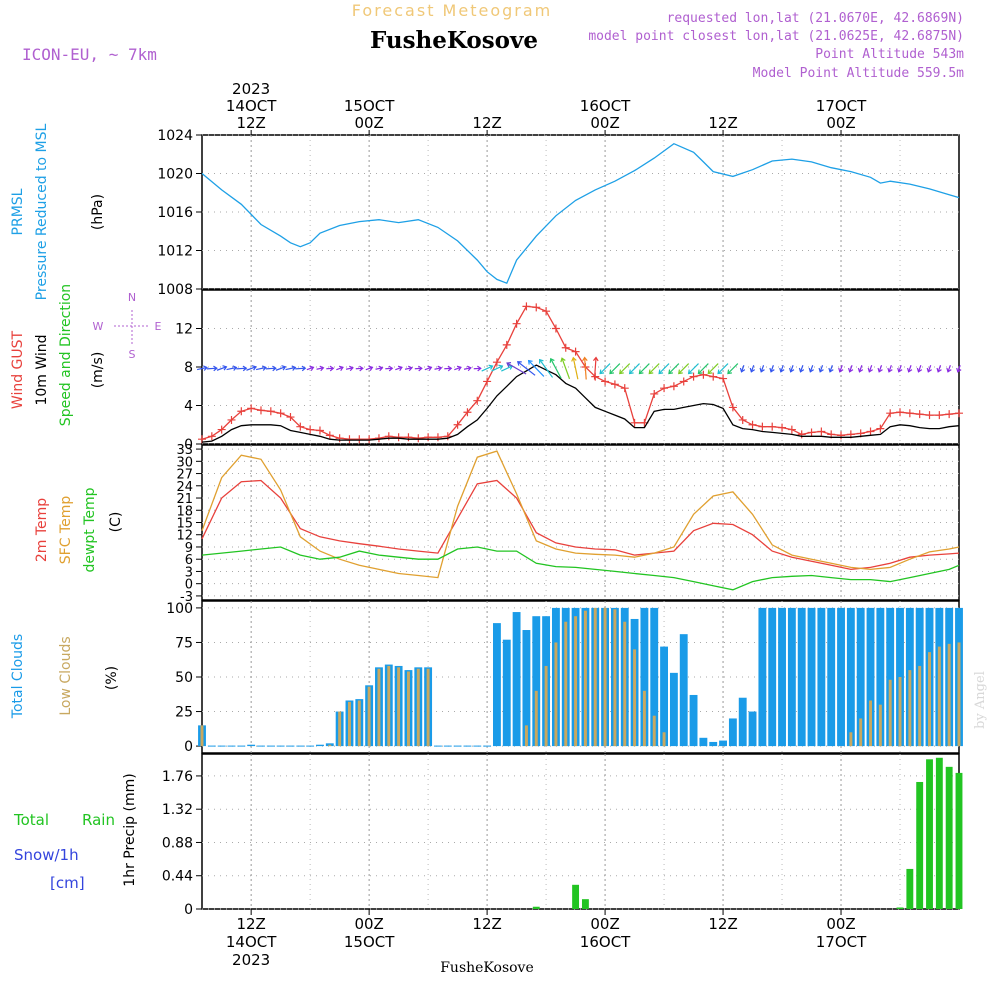 This screenshot has width=1000, height=1000. What do you see at coordinates (46, 855) in the screenshot?
I see `label-snow: Snow/1h` at bounding box center [46, 855].